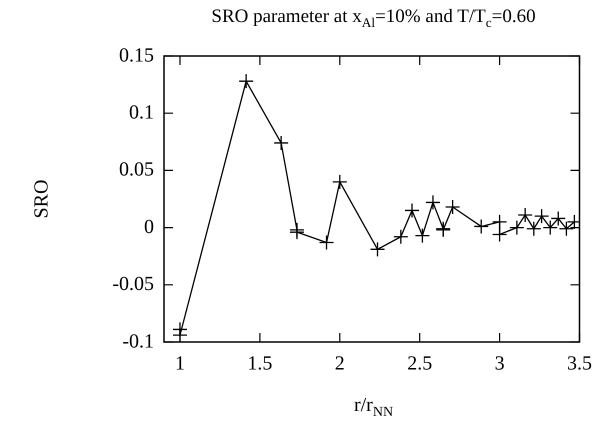 This screenshot has height=430, width=602. I want to click on x-tick-label: 2.5, so click(419, 363).